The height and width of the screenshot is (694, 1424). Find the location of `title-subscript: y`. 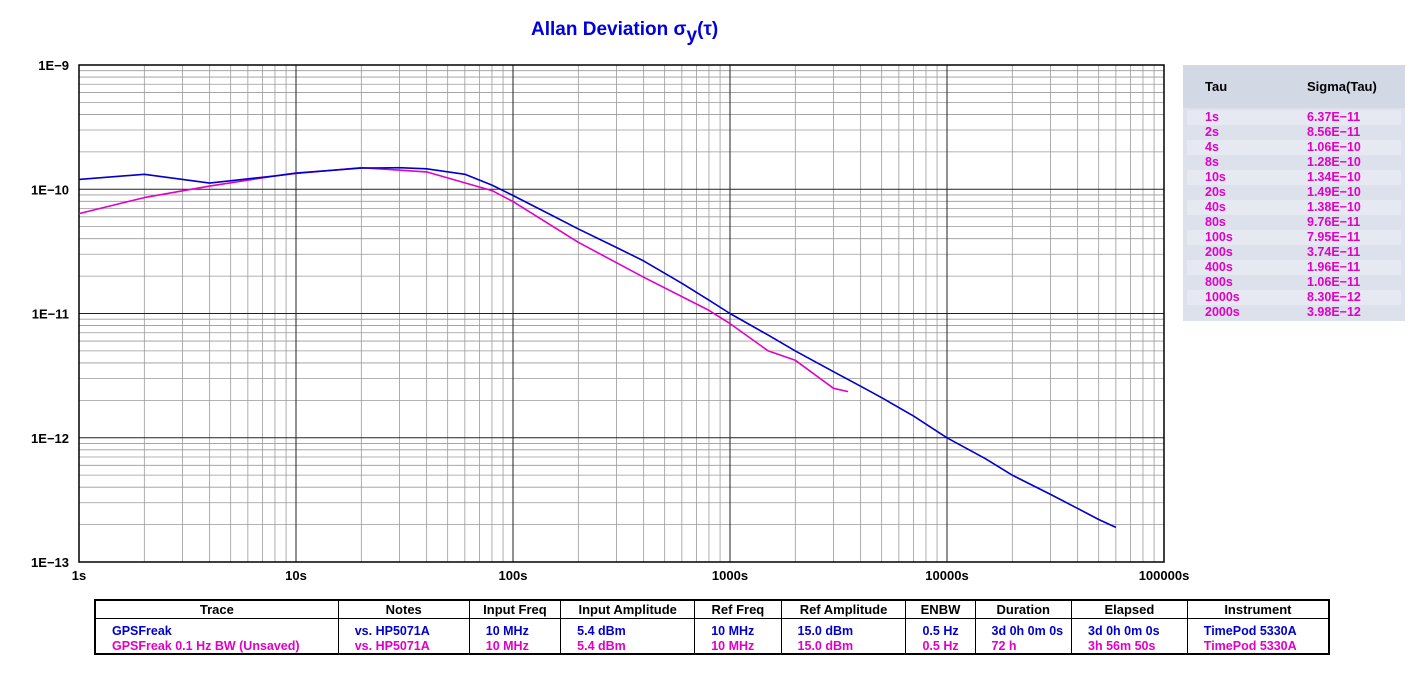

title-subscript: y is located at coordinates (692, 35).